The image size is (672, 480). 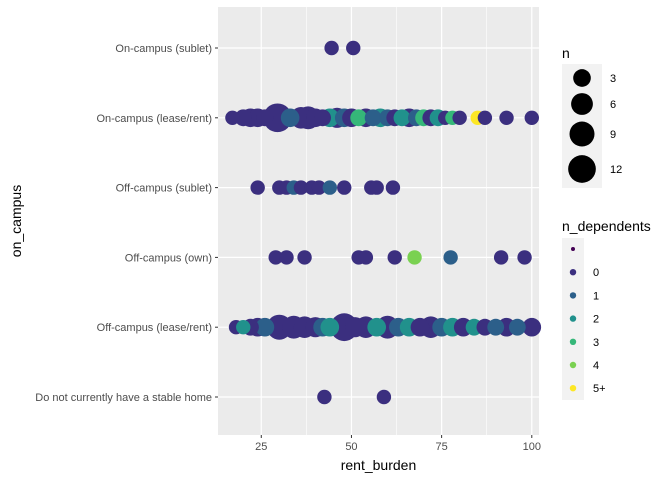 I want to click on legend-size: n 3 6 9 12, so click(x=592, y=116).